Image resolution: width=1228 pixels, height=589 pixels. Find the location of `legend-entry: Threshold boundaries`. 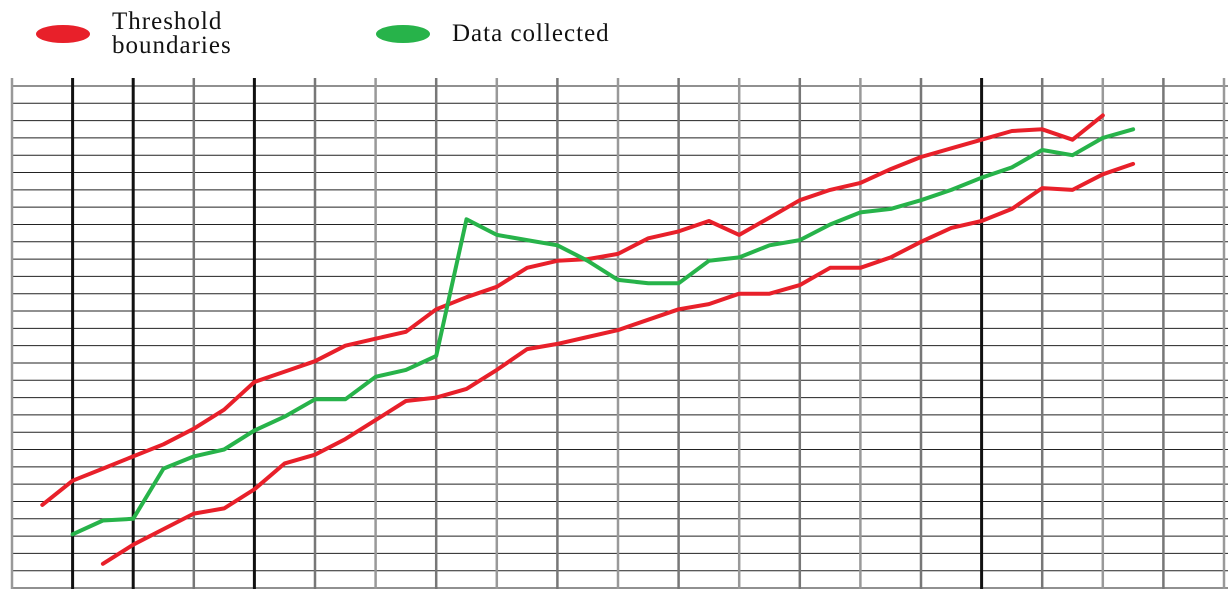

legend-entry: Threshold boundaries is located at coordinates (149, 33).